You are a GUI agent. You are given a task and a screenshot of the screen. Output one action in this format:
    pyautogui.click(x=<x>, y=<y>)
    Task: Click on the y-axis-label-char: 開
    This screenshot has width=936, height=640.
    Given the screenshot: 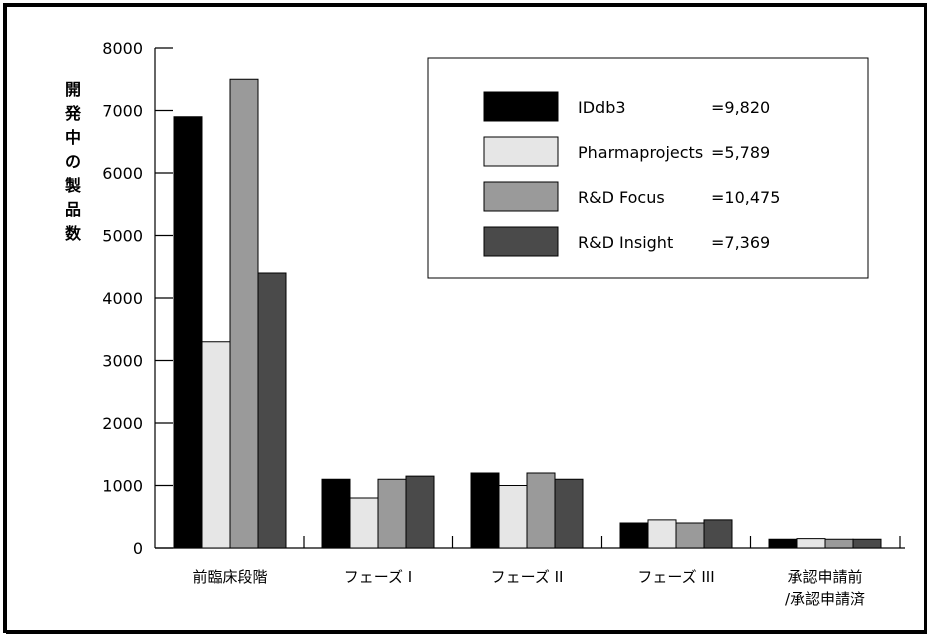 What is the action you would take?
    pyautogui.click(x=72, y=89)
    